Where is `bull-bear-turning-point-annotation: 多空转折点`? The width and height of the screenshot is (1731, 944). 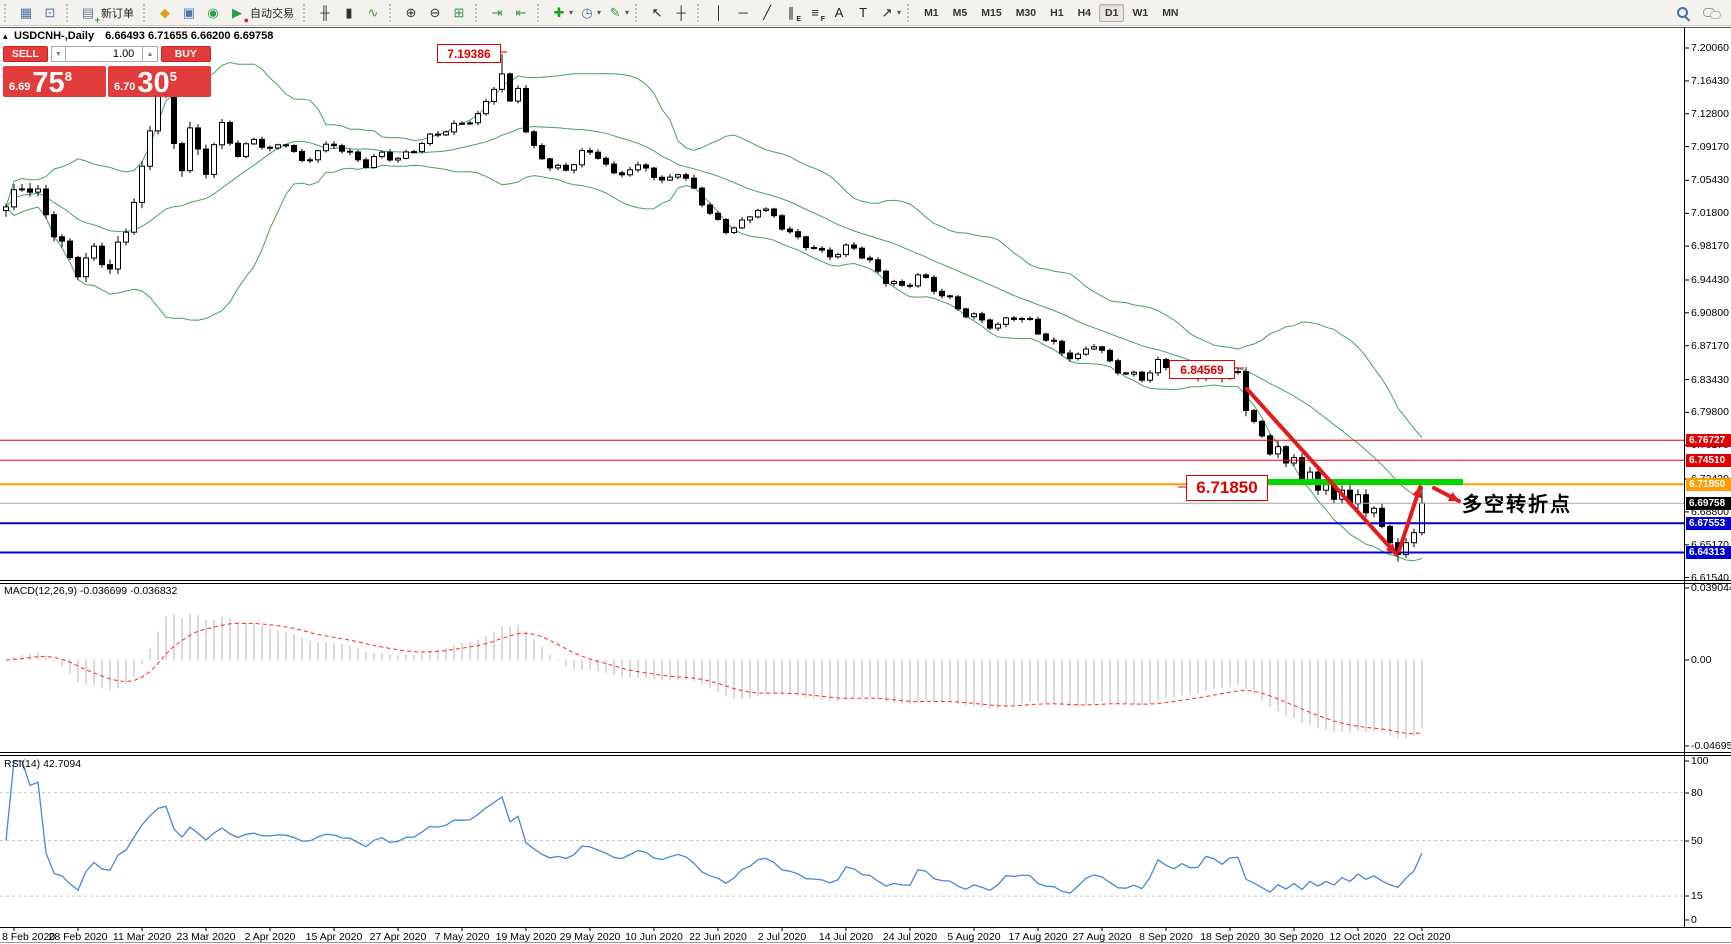
bull-bear-turning-point-annotation: 多空转折点 is located at coordinates (1517, 505).